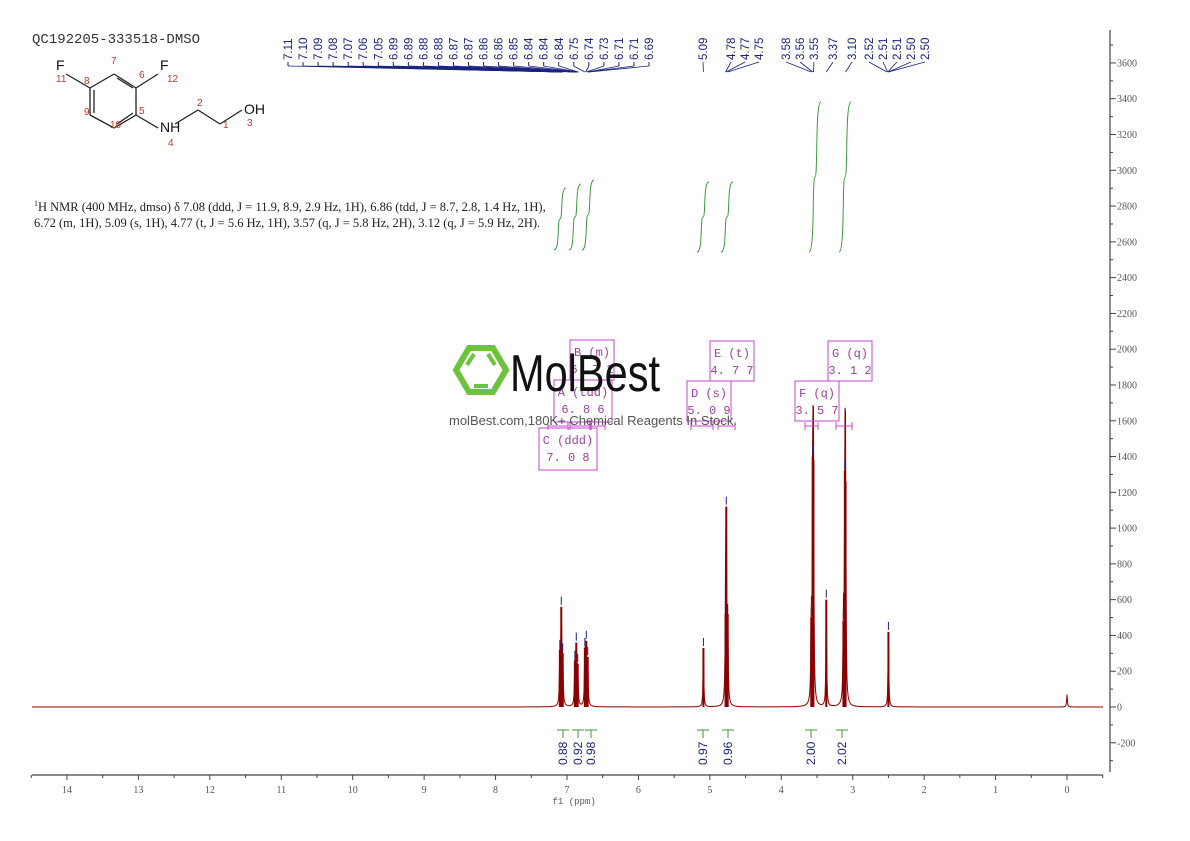  I want to click on y-tick-label: 2400, so click(1127, 278).